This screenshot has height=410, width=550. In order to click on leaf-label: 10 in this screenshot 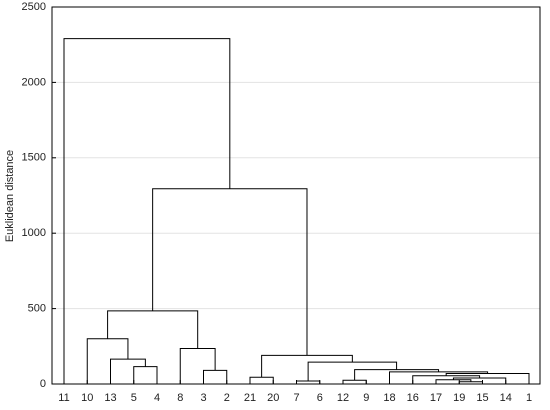, I will do `click(87, 398)`.